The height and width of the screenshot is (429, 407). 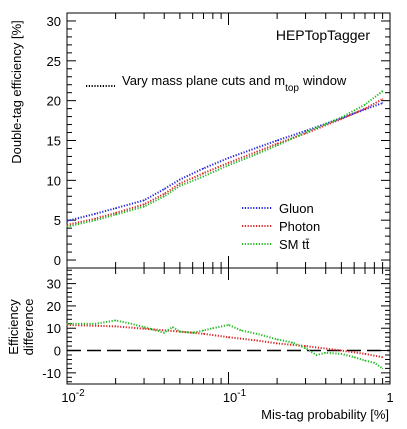 What do you see at coordinates (389, 397) in the screenshot?
I see `x-tick-label: 1` at bounding box center [389, 397].